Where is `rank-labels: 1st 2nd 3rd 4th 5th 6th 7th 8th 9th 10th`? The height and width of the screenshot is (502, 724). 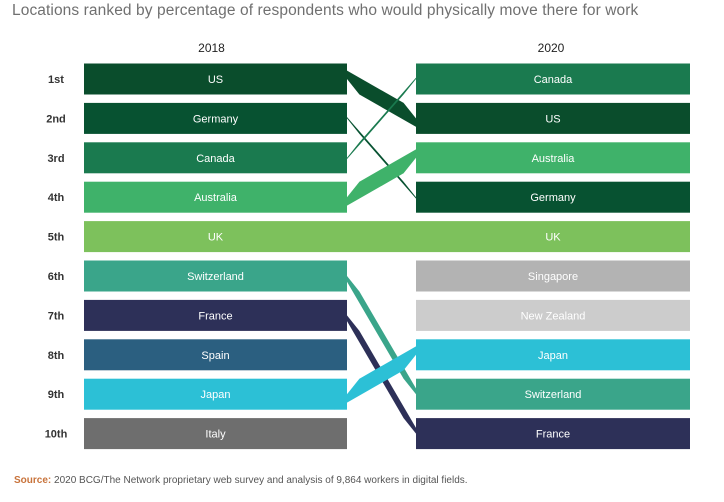 rank-labels: 1st 2nd 3rd 4th 5th 6th 7th 8th 9th 10th is located at coordinates (56, 257).